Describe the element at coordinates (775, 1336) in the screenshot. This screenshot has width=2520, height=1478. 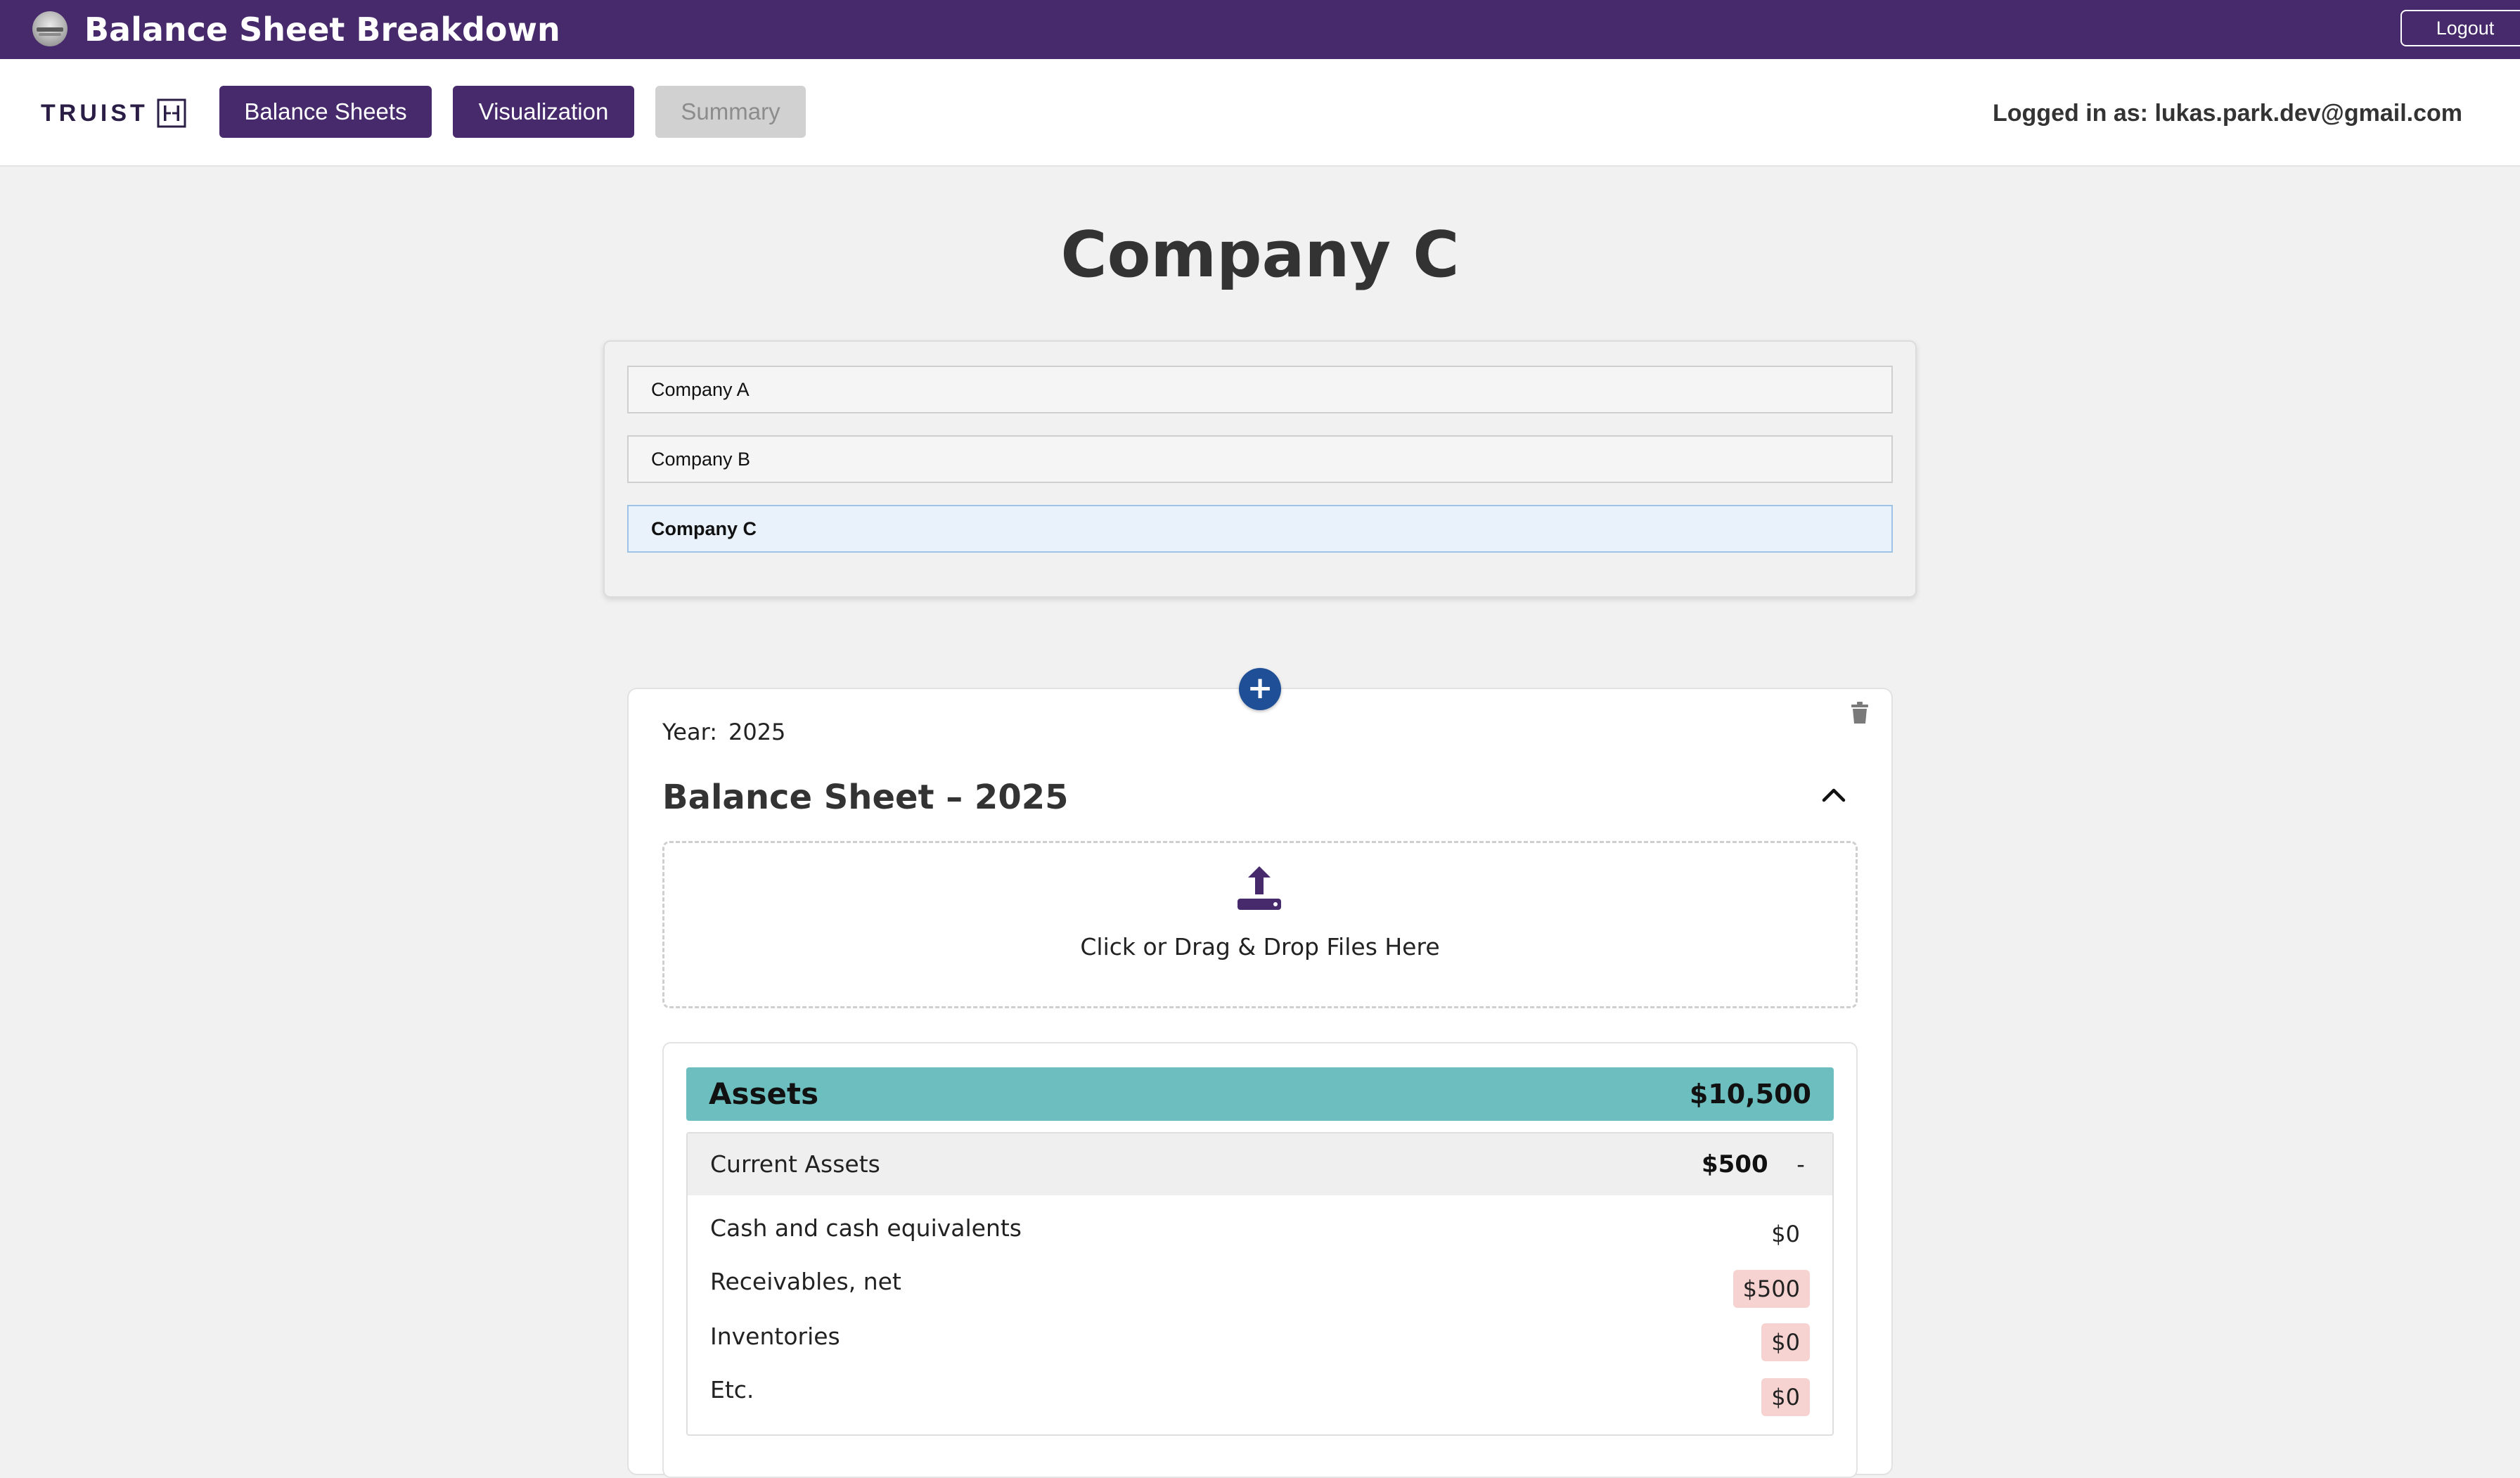
I see `line-item-label: Inventories` at that location.